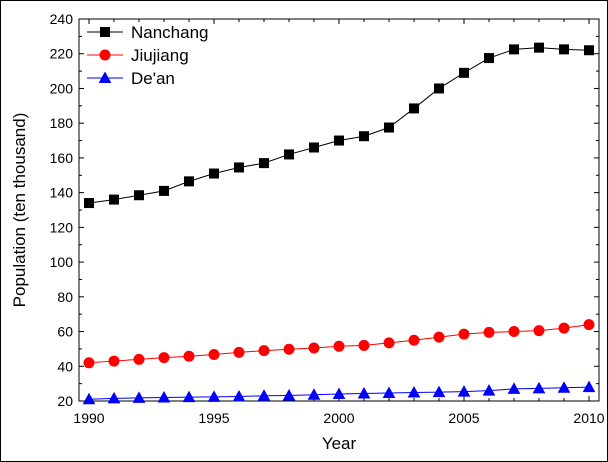 Image resolution: width=608 pixels, height=462 pixels. I want to click on y-tick-label: 120, so click(62, 227).